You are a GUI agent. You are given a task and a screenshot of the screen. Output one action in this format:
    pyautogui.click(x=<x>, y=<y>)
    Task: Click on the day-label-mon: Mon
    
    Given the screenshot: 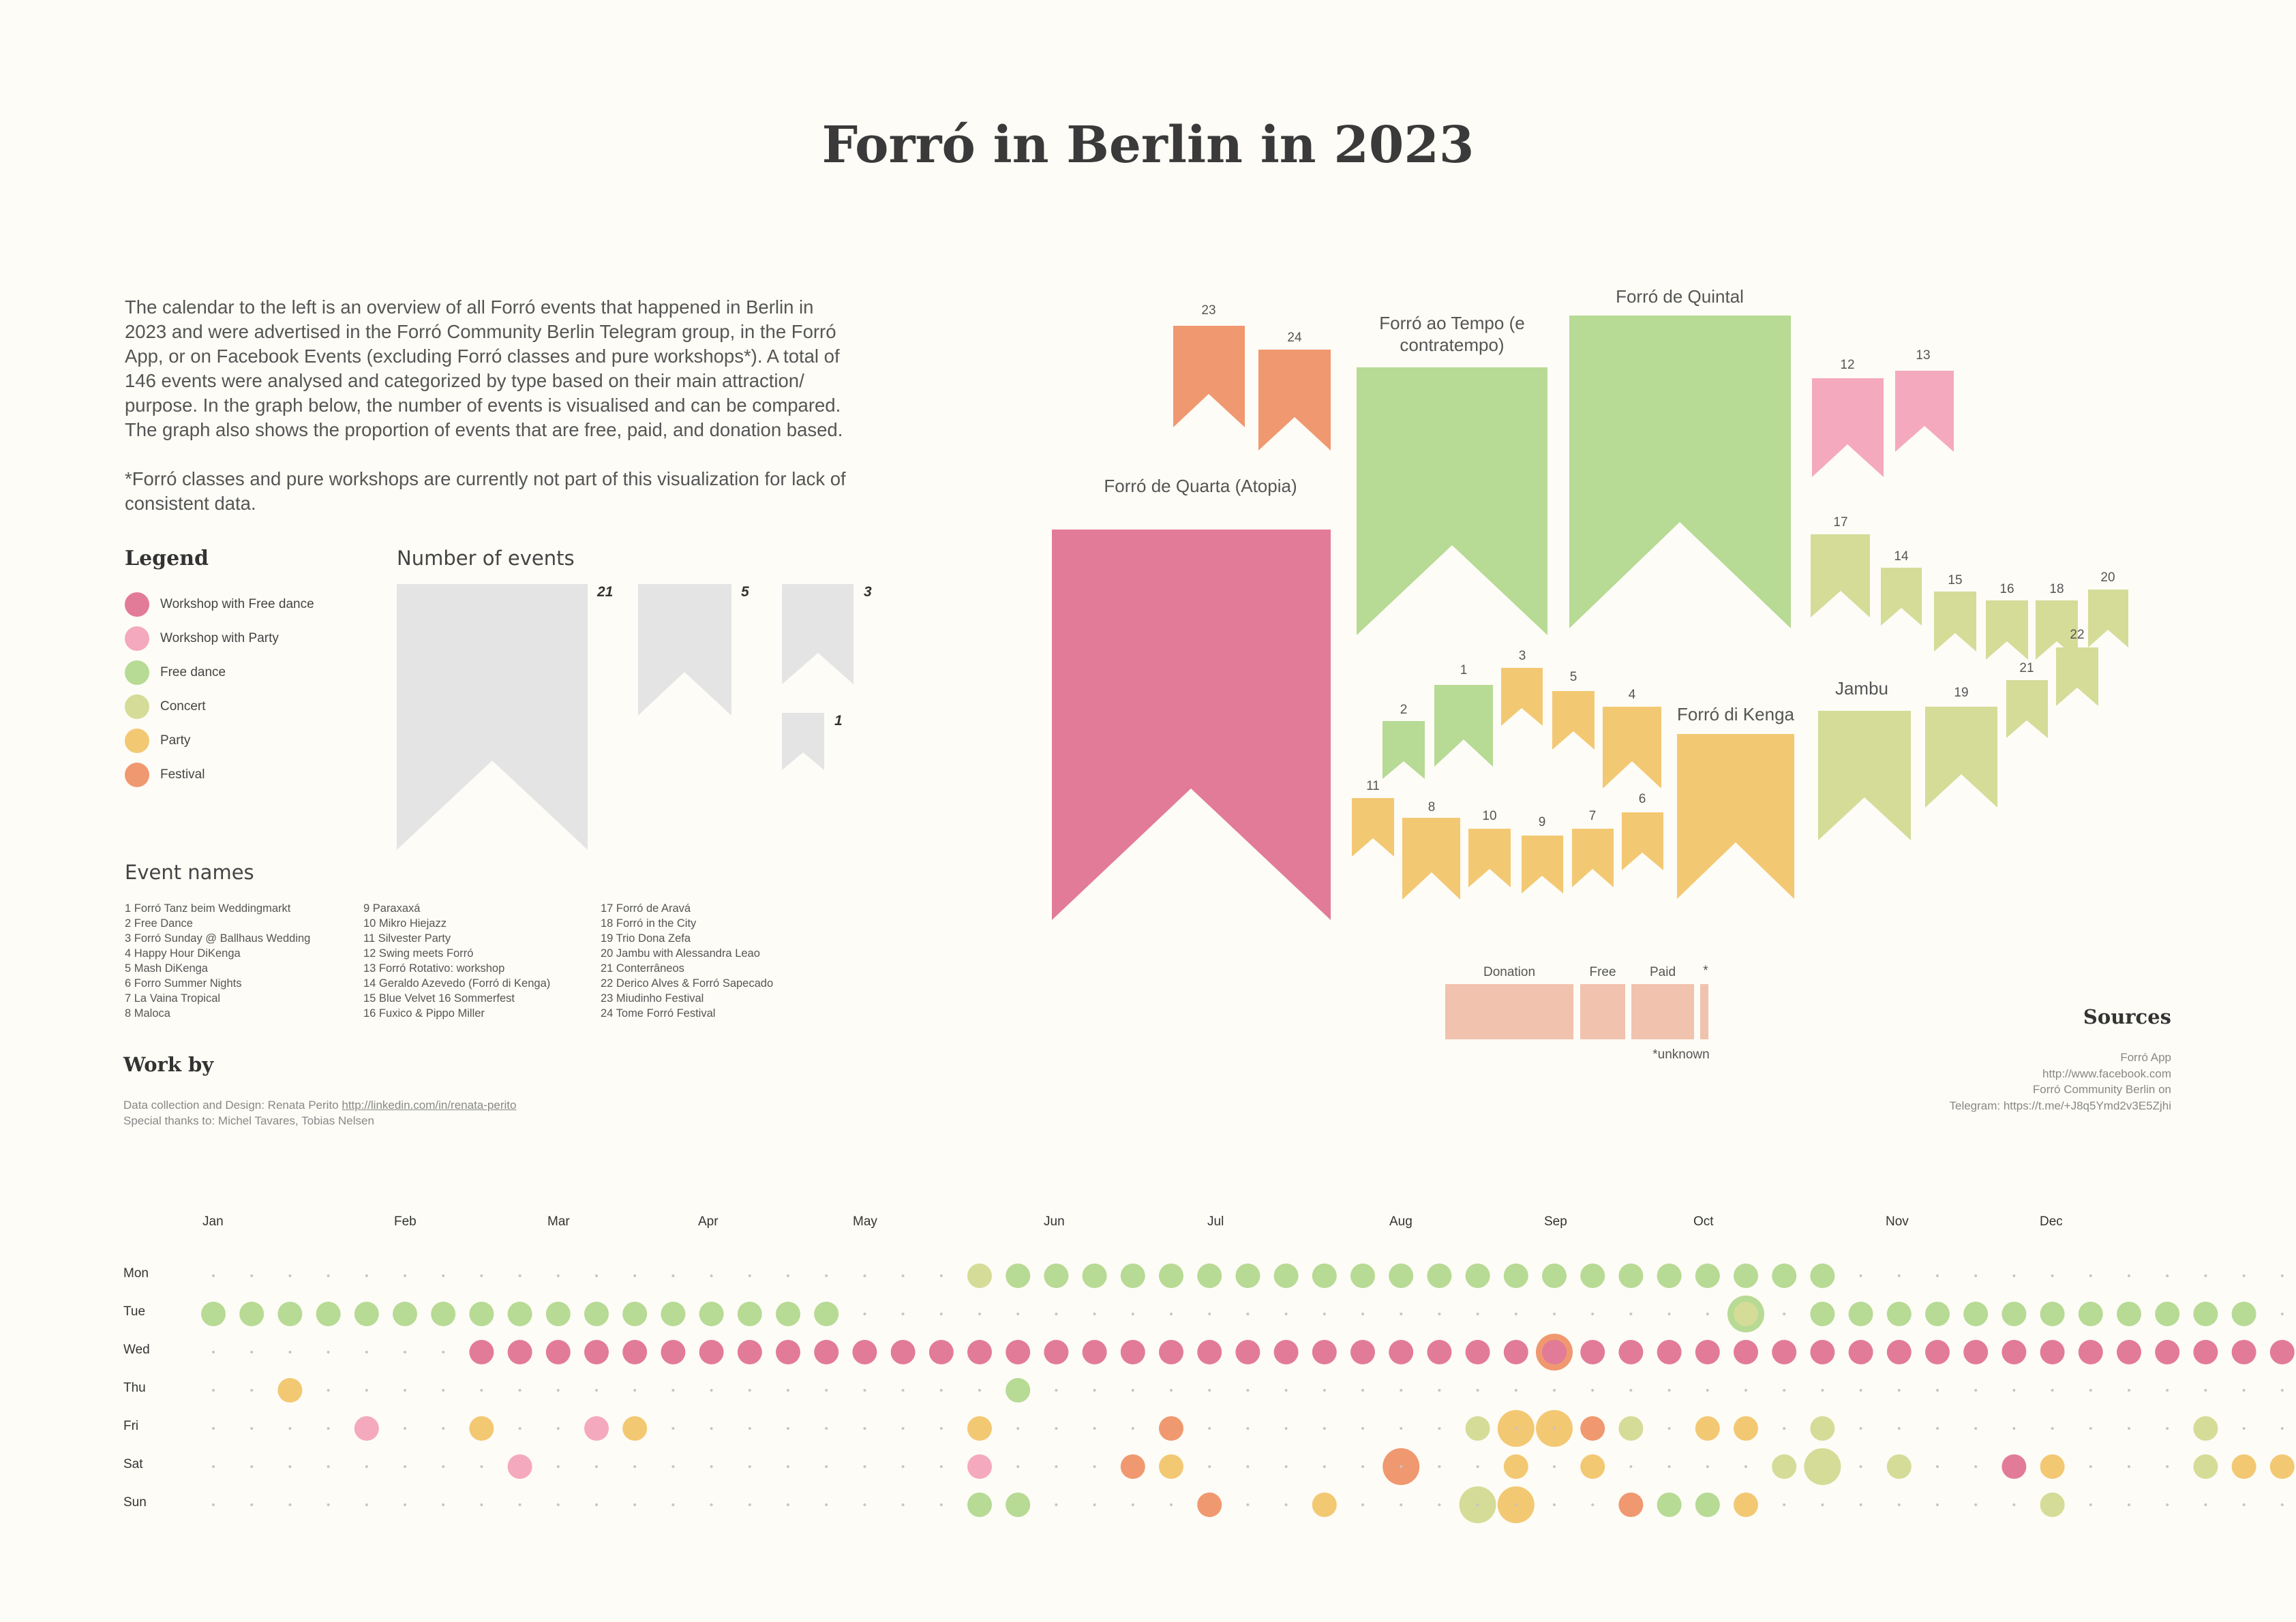 What is the action you would take?
    pyautogui.click(x=136, y=1273)
    